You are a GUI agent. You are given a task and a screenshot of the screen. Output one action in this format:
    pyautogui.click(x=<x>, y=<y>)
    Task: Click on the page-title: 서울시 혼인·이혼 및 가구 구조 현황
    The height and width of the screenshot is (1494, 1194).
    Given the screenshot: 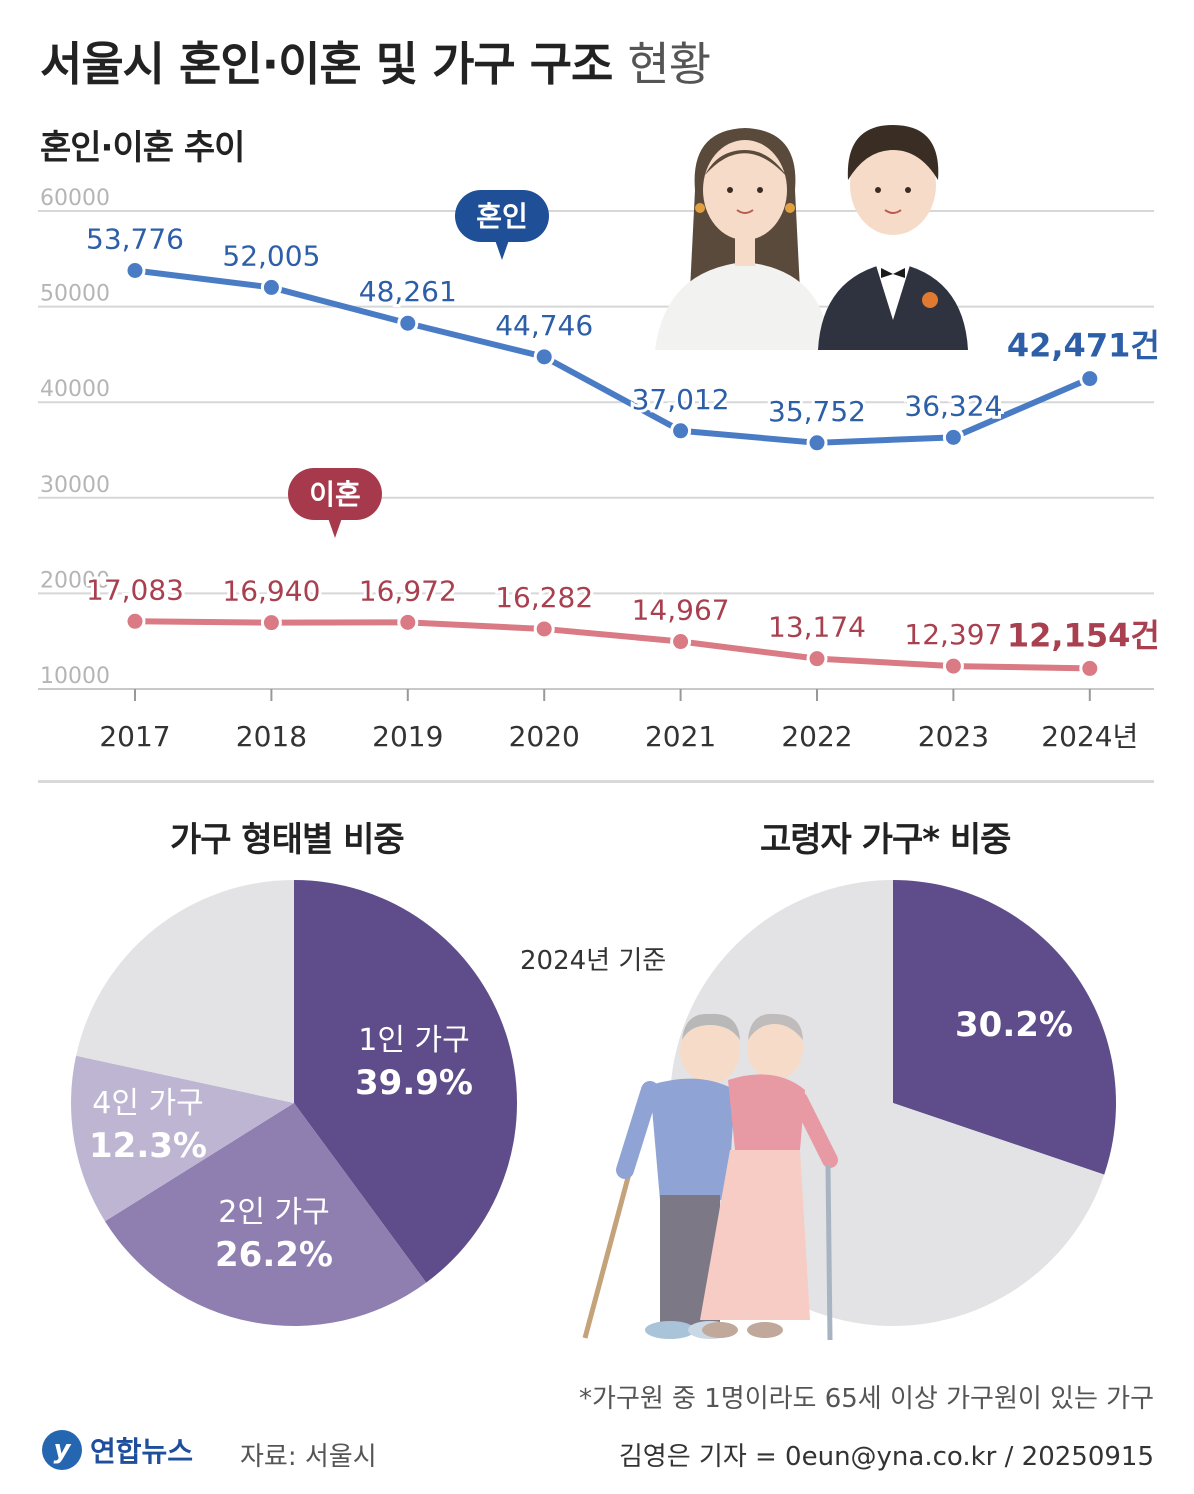 What is the action you would take?
    pyautogui.click(x=375, y=61)
    